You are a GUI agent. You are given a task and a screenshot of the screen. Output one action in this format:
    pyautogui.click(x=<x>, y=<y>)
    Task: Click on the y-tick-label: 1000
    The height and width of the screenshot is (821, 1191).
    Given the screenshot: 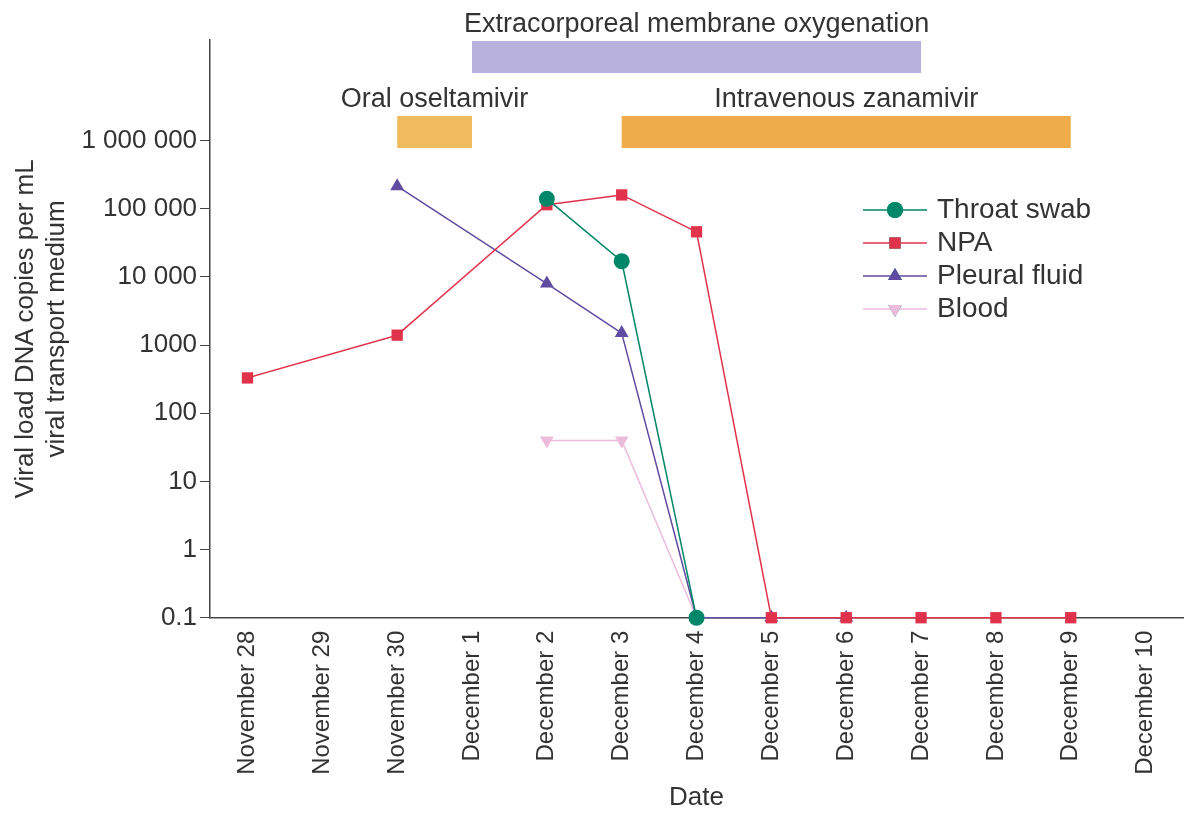 What is the action you would take?
    pyautogui.click(x=168, y=343)
    